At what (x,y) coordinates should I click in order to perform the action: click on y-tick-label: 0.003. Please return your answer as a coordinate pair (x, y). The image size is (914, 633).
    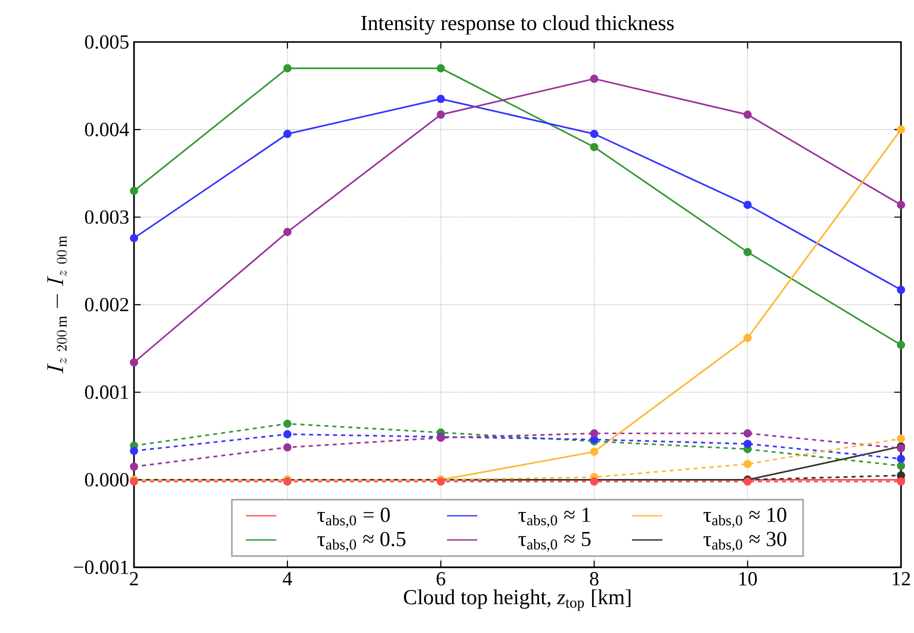
    Looking at the image, I should click on (107, 217).